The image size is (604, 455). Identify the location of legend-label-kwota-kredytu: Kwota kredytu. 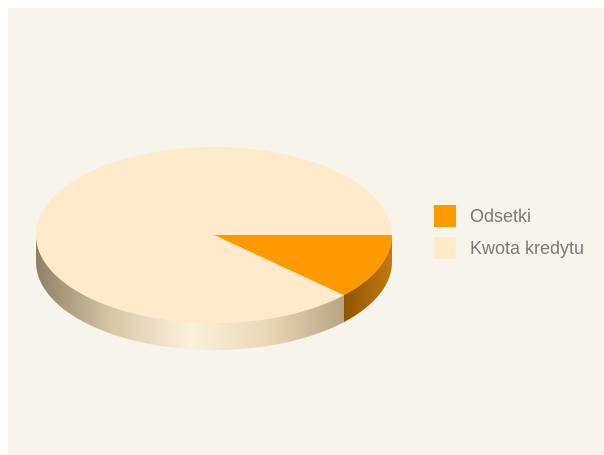
(527, 248).